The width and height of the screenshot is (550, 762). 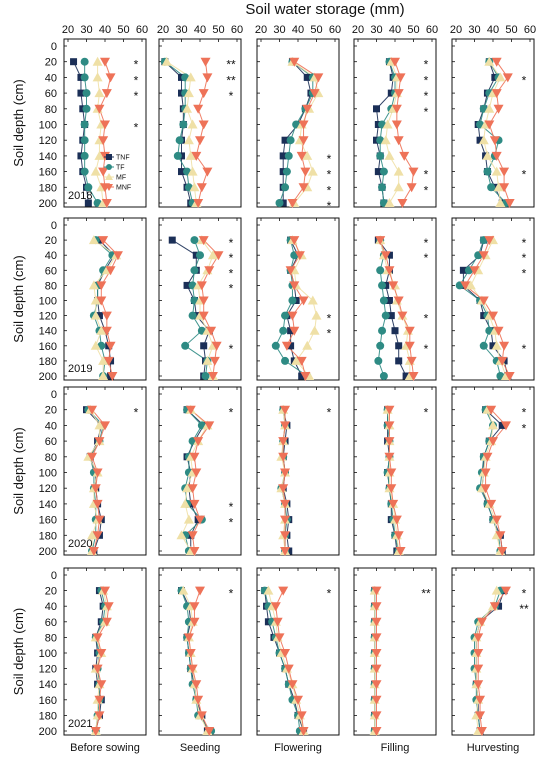 What do you see at coordinates (48, 141) in the screenshot?
I see `y-tick-label: 120` at bounding box center [48, 141].